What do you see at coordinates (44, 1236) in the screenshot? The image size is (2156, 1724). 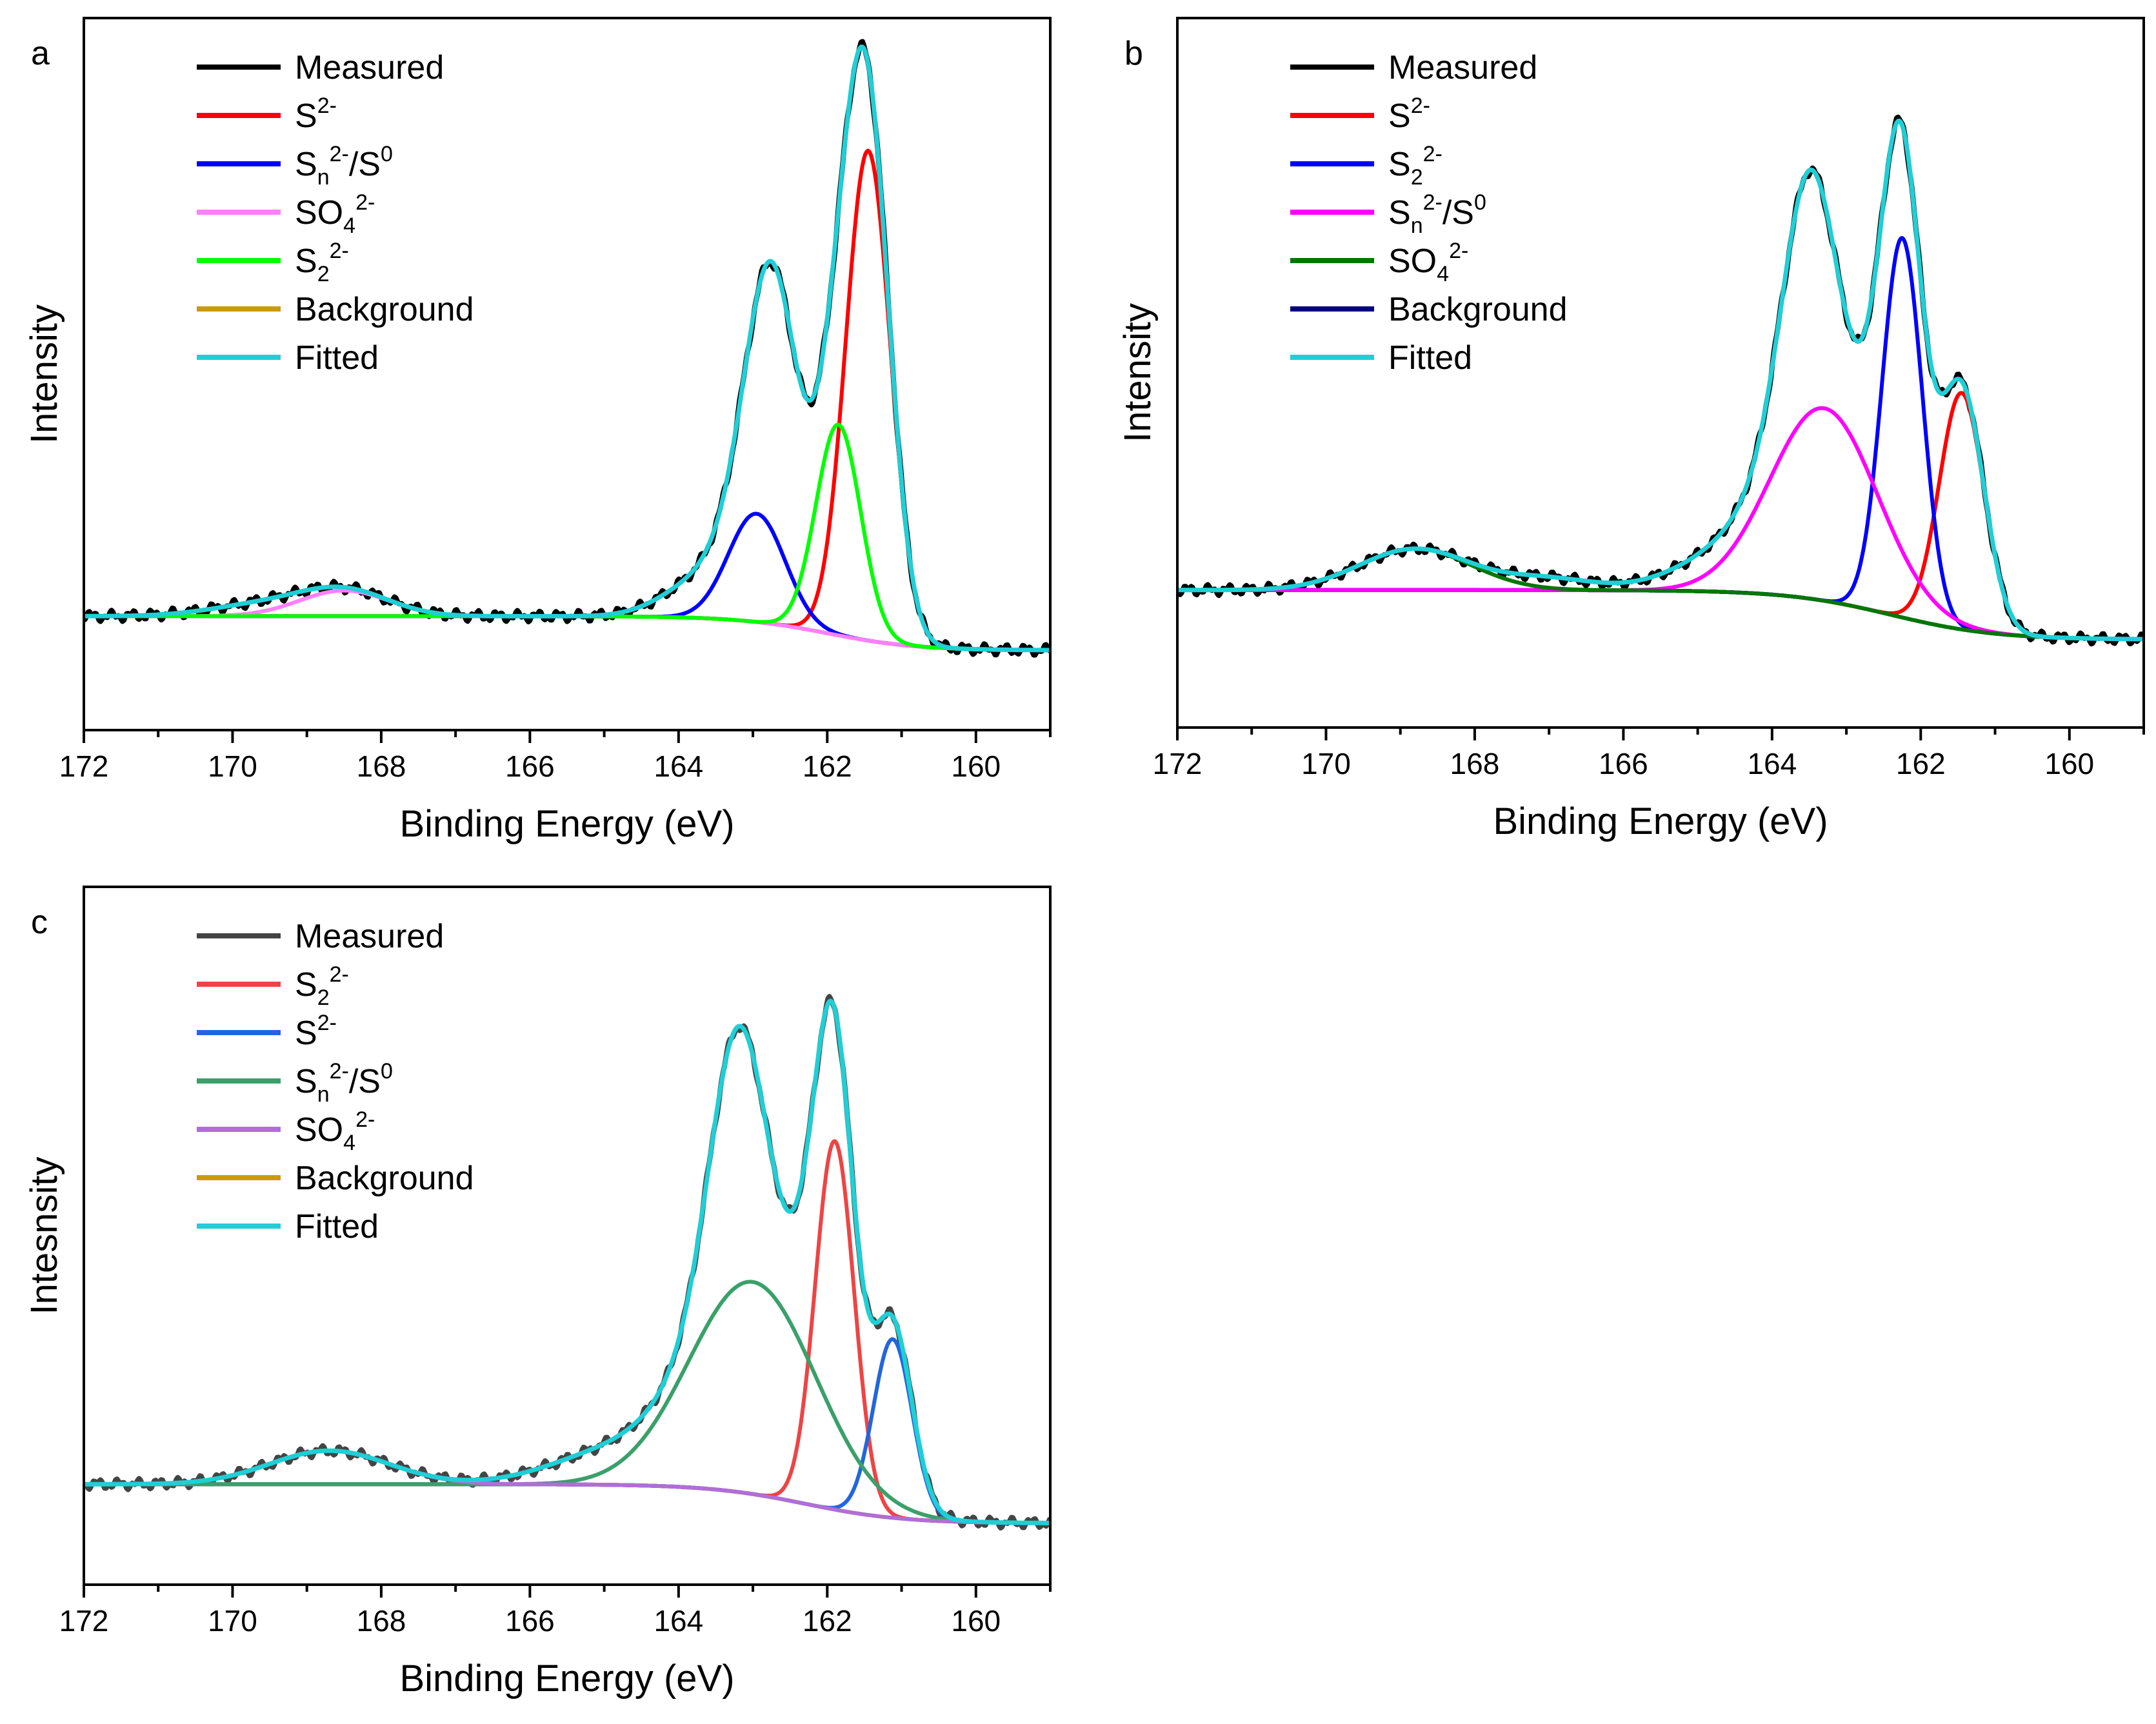 I see `y-axis-label: Intesnsity` at bounding box center [44, 1236].